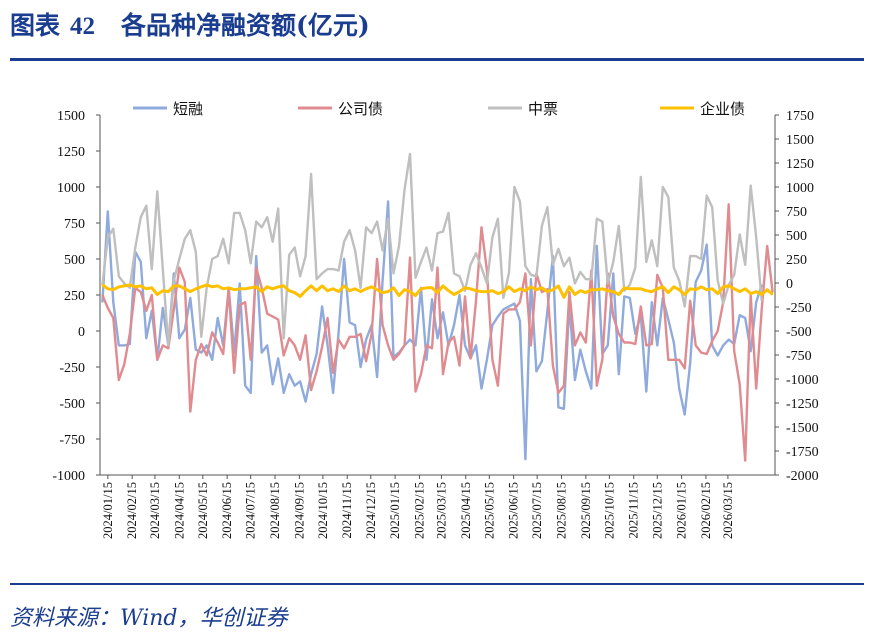 This screenshot has width=875, height=643. Describe the element at coordinates (609, 510) in the screenshot. I see `x-tick-label: 2025/10/15` at that location.